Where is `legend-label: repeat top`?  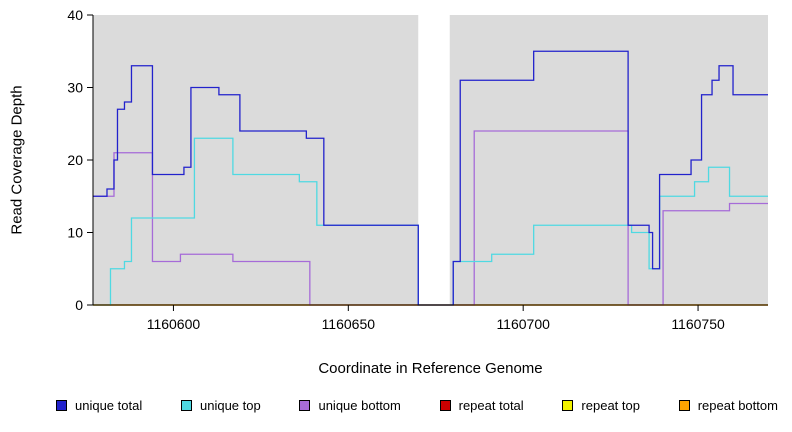 legend-label: repeat top is located at coordinates (610, 405).